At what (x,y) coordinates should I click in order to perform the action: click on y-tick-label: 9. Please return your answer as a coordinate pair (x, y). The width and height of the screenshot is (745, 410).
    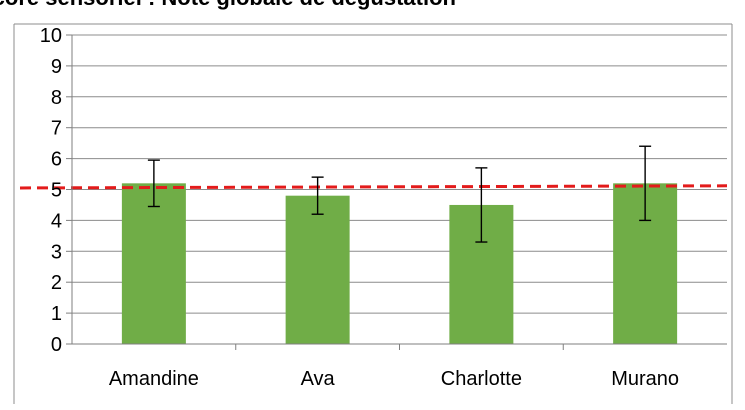
    Looking at the image, I should click on (56, 67).